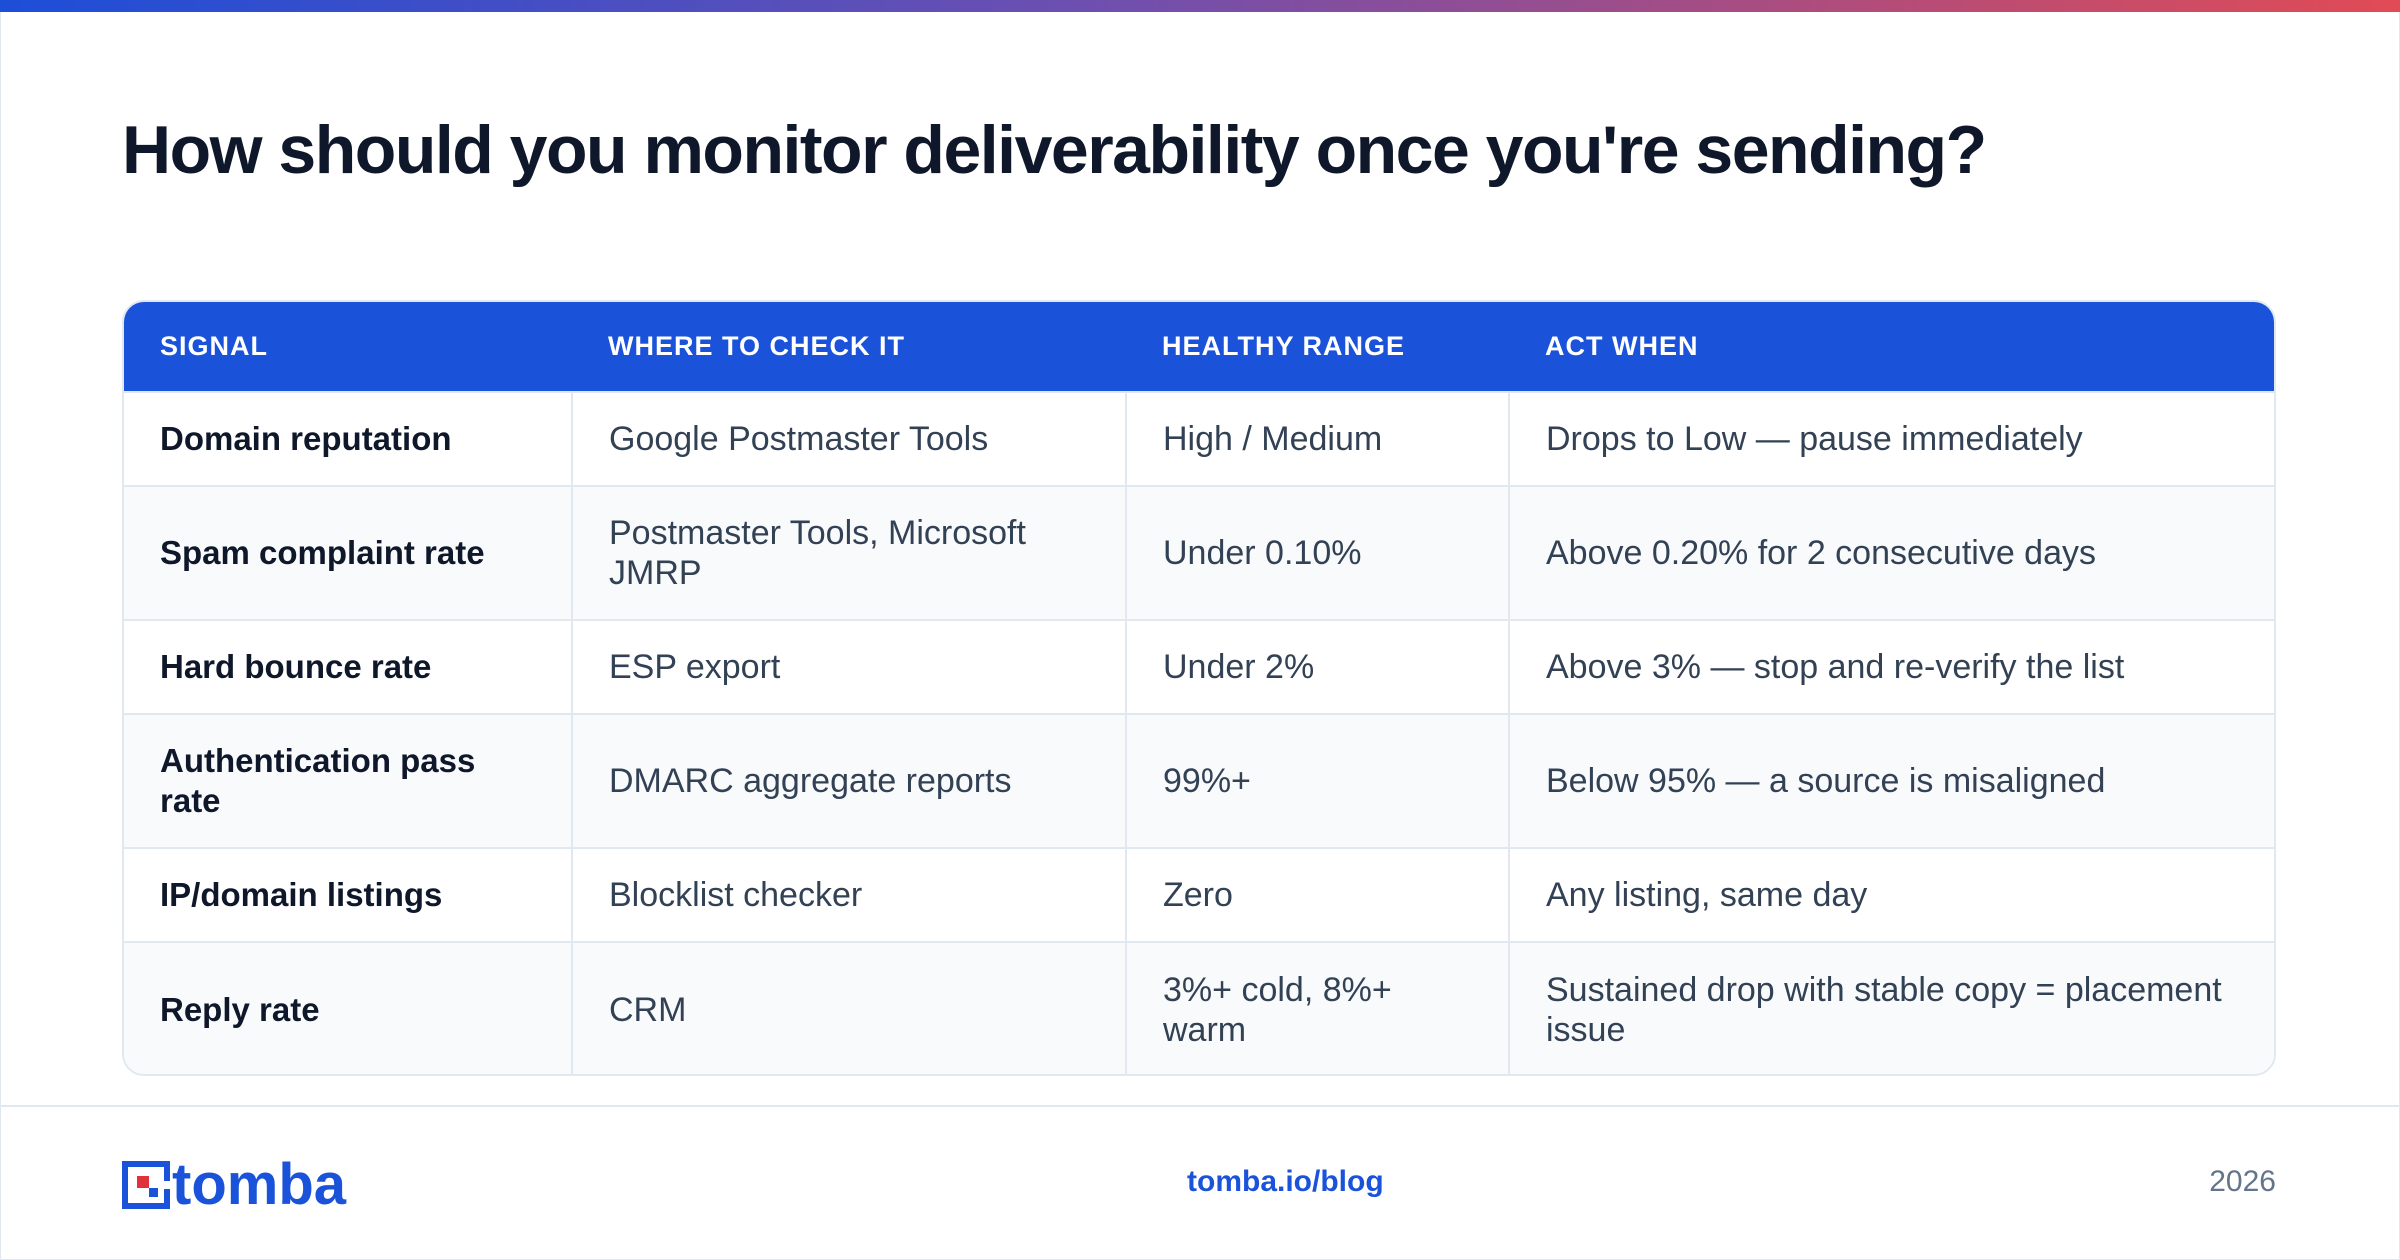 The width and height of the screenshot is (2400, 1260). Describe the element at coordinates (1317, 438) in the screenshot. I see `range-cell: High / Medium` at that location.